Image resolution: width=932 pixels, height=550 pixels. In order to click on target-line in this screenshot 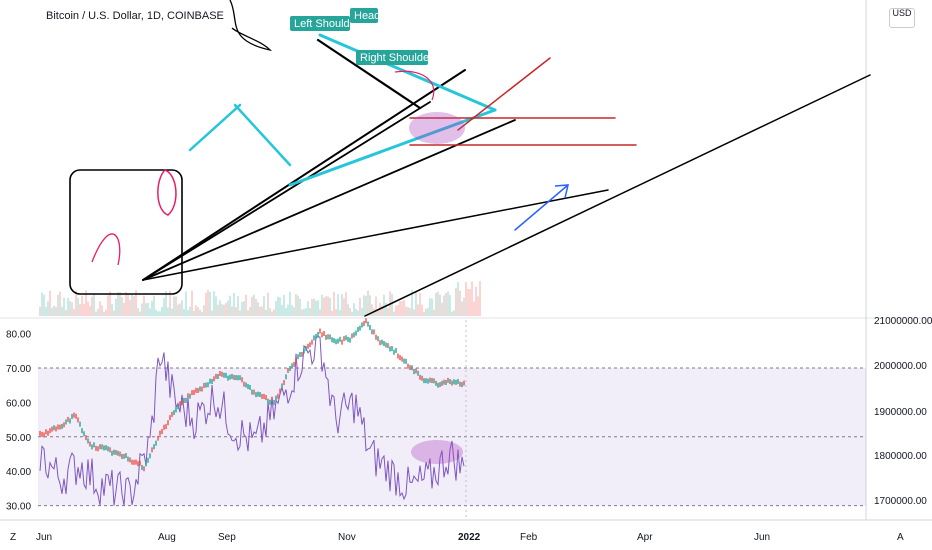, I will do `click(504, 94)`.